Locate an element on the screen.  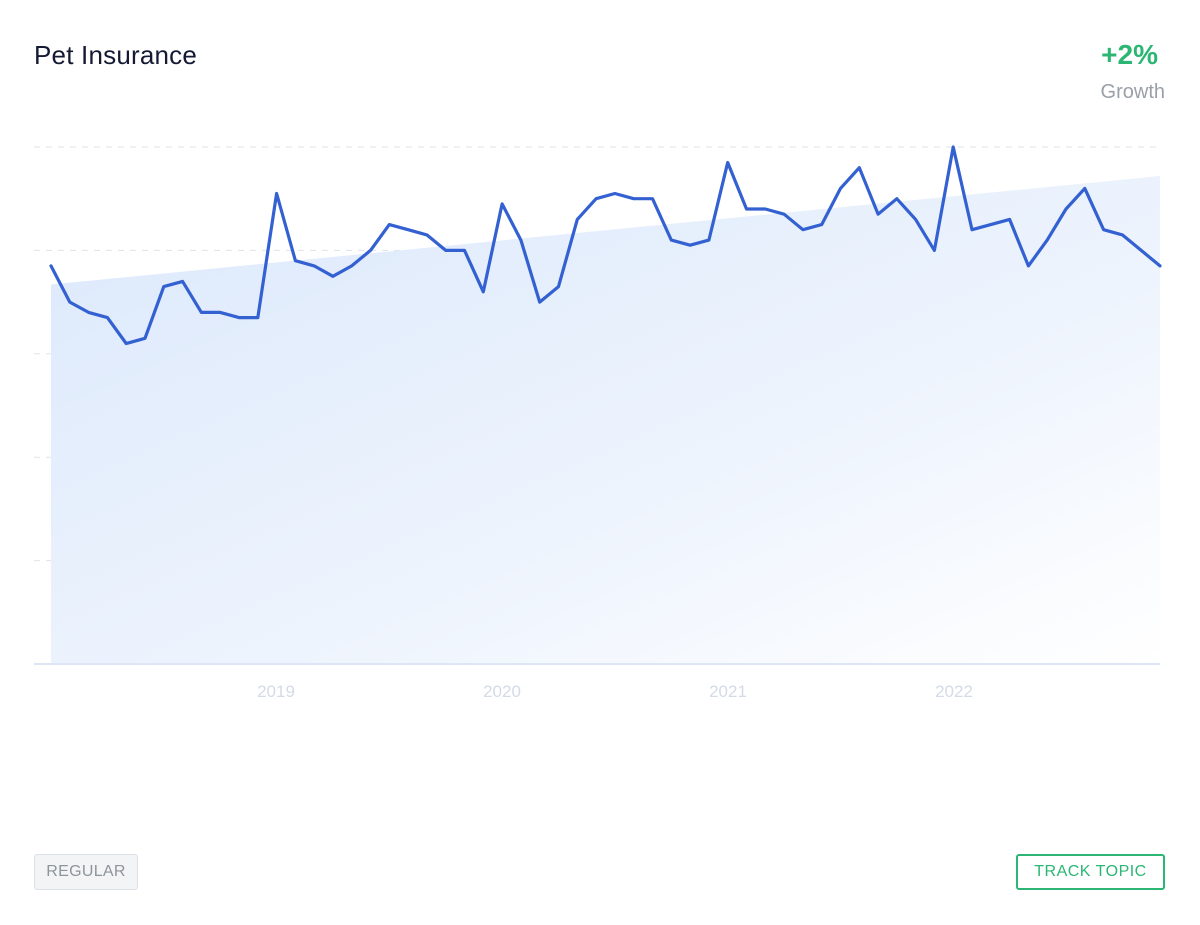
growth-label: Growth is located at coordinates (1132, 92).